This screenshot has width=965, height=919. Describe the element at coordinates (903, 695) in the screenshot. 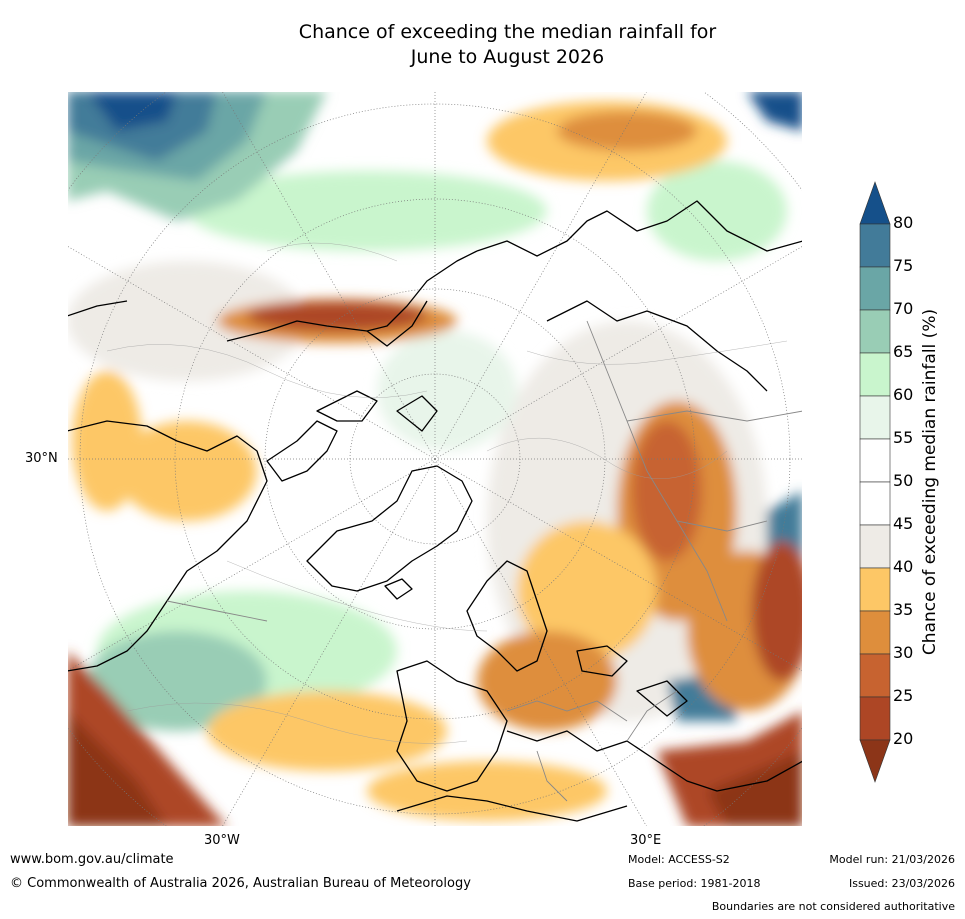

I see `colorbar-tick-25: 25` at that location.